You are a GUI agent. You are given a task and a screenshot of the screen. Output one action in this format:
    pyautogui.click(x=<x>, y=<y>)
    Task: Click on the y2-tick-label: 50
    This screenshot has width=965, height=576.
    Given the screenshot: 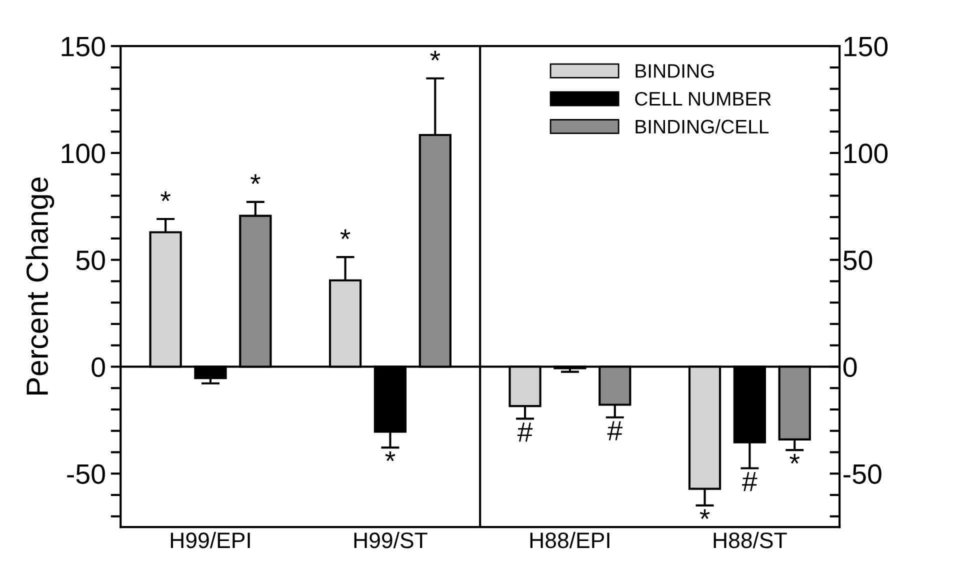 What is the action you would take?
    pyautogui.click(x=857, y=260)
    